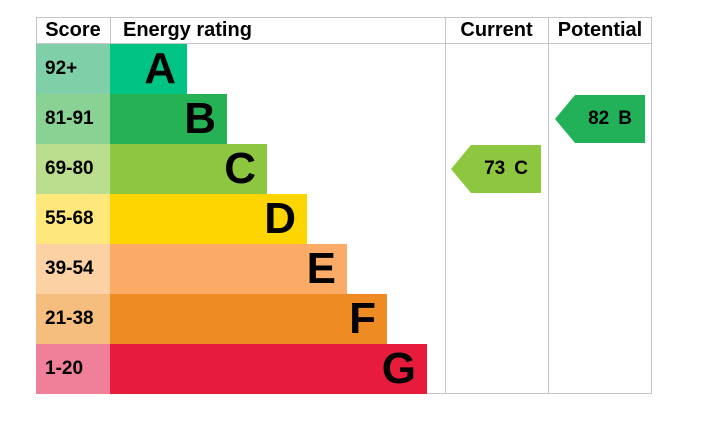 This screenshot has width=723, height=433. Describe the element at coordinates (548, 205) in the screenshot. I see `divider-current-potential` at that location.